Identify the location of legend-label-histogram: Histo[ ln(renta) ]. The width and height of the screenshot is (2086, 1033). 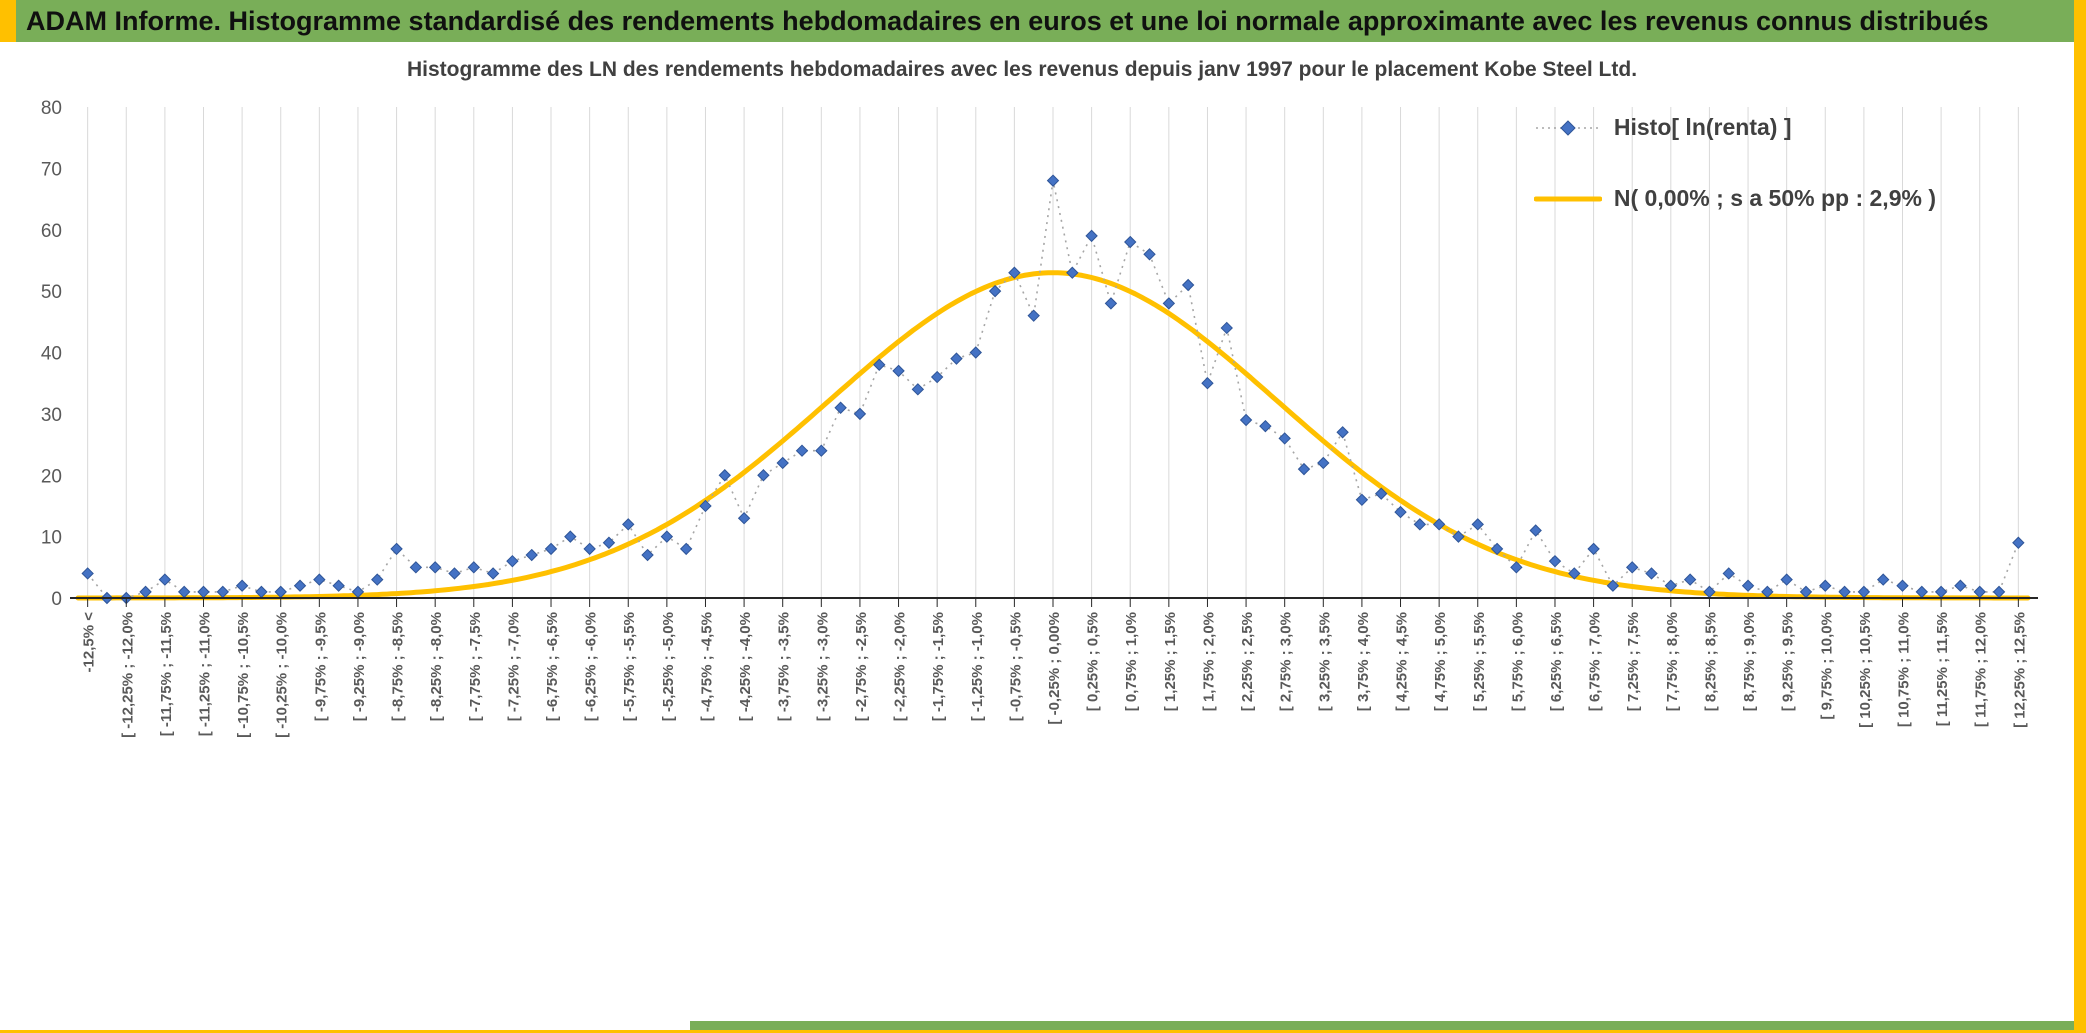
(1702, 127).